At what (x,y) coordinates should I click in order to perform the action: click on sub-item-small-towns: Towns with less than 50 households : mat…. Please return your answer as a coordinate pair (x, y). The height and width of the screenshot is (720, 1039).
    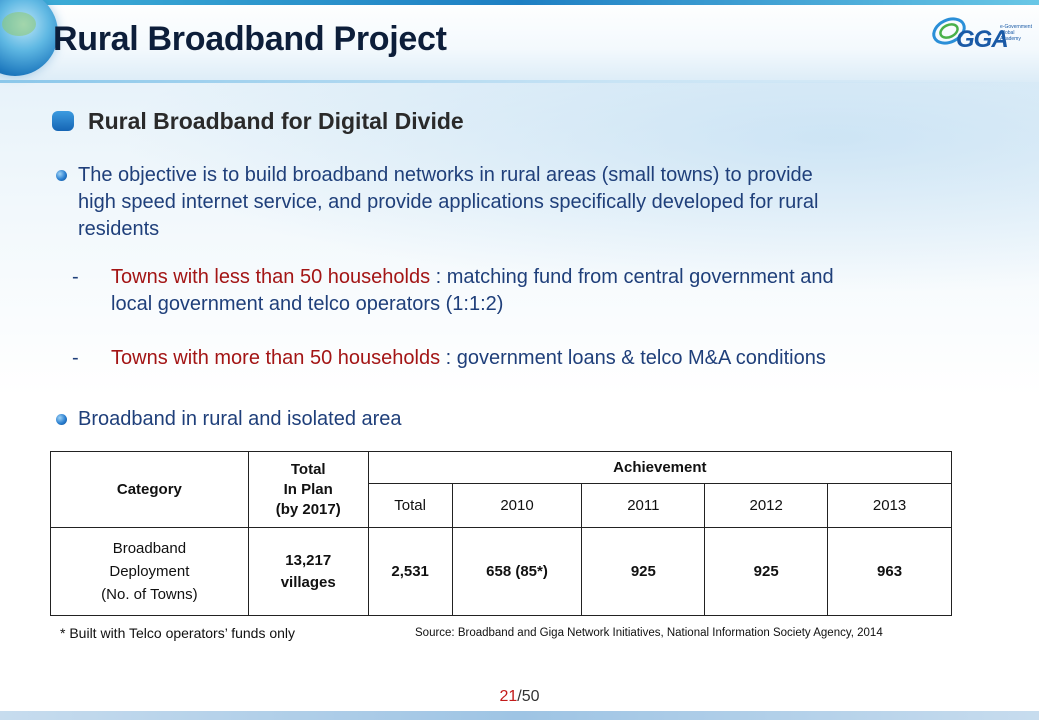
    Looking at the image, I should click on (561, 291).